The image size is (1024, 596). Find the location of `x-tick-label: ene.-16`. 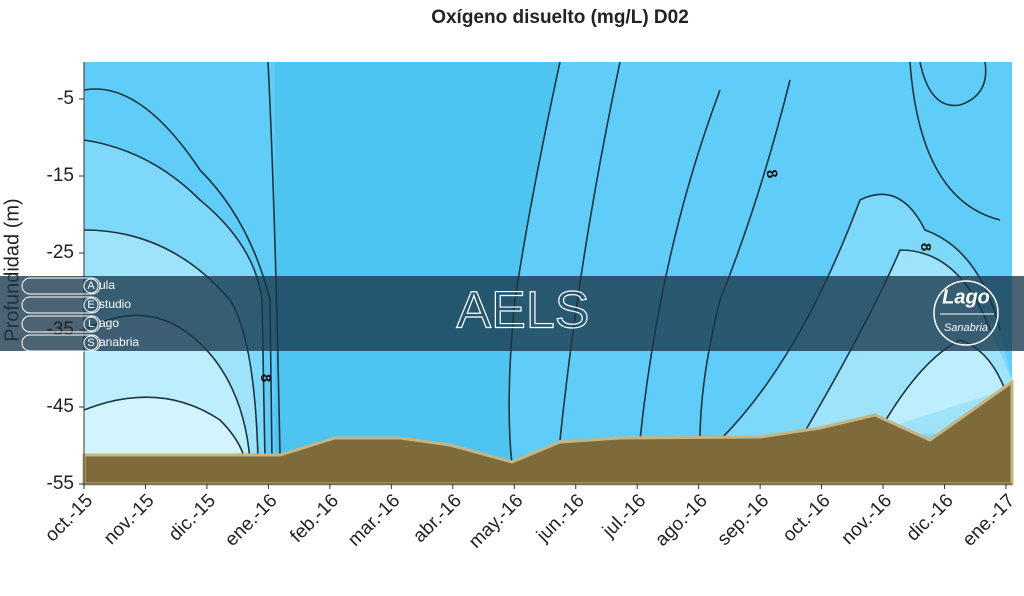

x-tick-label: ene.-16 is located at coordinates (251, 520).